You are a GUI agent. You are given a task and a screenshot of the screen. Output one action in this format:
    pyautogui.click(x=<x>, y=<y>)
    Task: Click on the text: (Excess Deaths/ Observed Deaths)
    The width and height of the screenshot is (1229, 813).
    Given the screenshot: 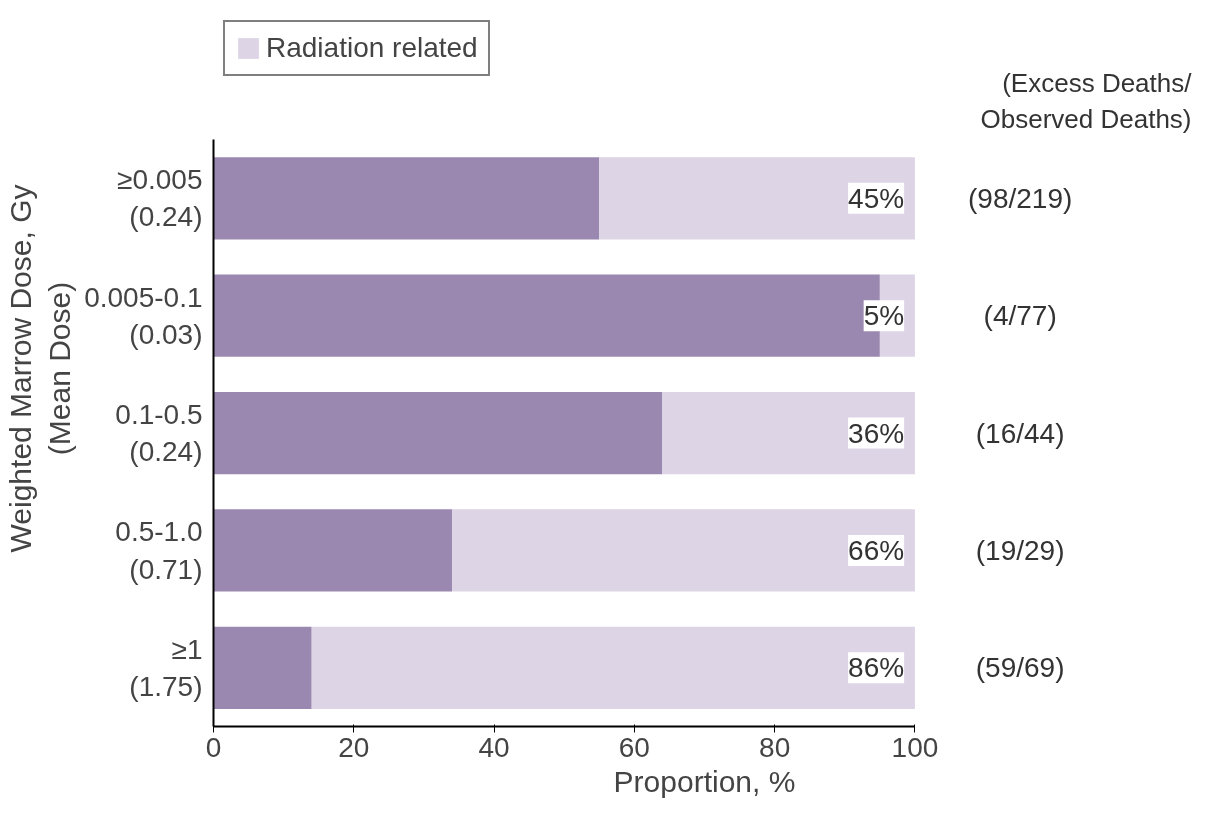 What is the action you would take?
    pyautogui.click(x=1086, y=100)
    